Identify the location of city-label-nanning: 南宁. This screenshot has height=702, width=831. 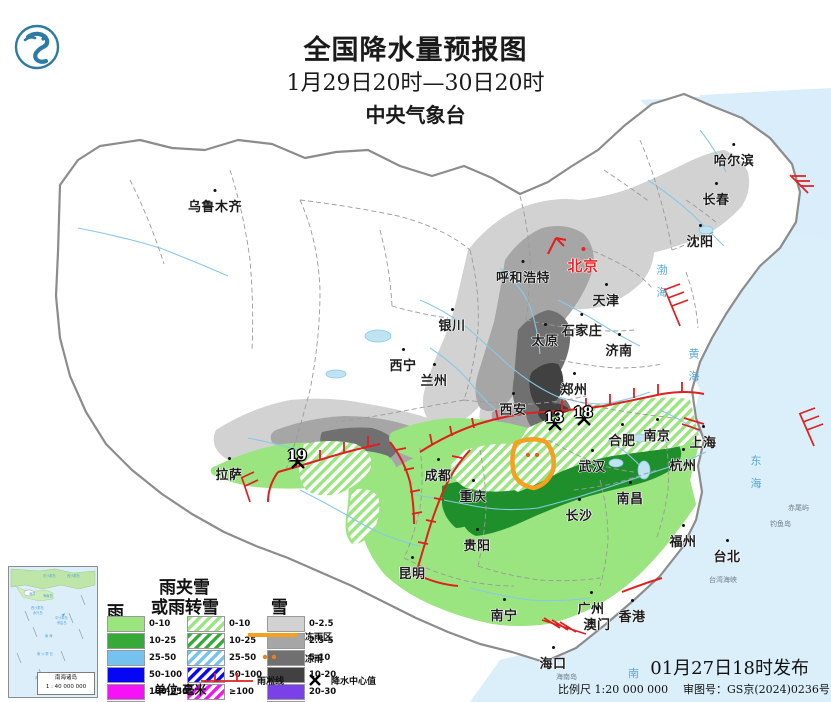
(504, 611).